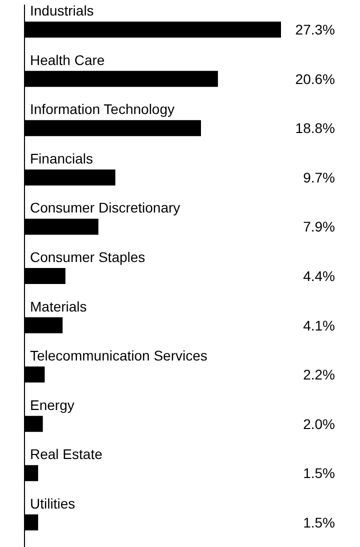  What do you see at coordinates (62, 10) in the screenshot?
I see `y-tick-label: Industrials` at bounding box center [62, 10].